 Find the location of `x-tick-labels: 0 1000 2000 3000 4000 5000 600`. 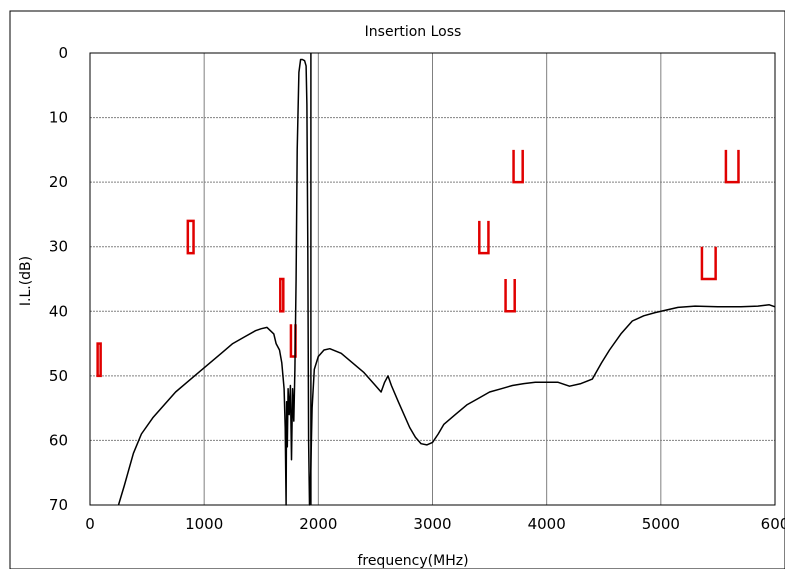

x-tick-labels: 0 1000 2000 3000 4000 5000 600 is located at coordinates (435, 524).